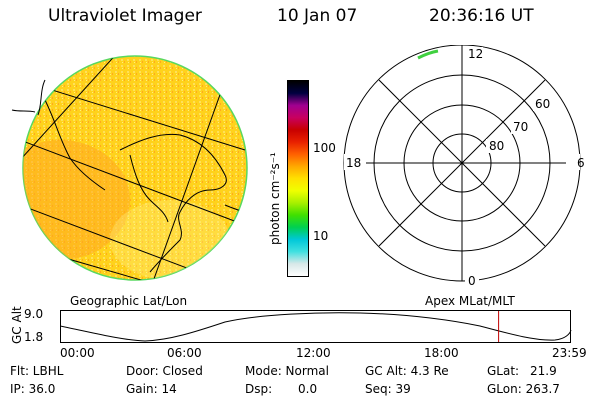  What do you see at coordinates (543, 371) in the screenshot?
I see `glat-value: 21.9` at bounding box center [543, 371].